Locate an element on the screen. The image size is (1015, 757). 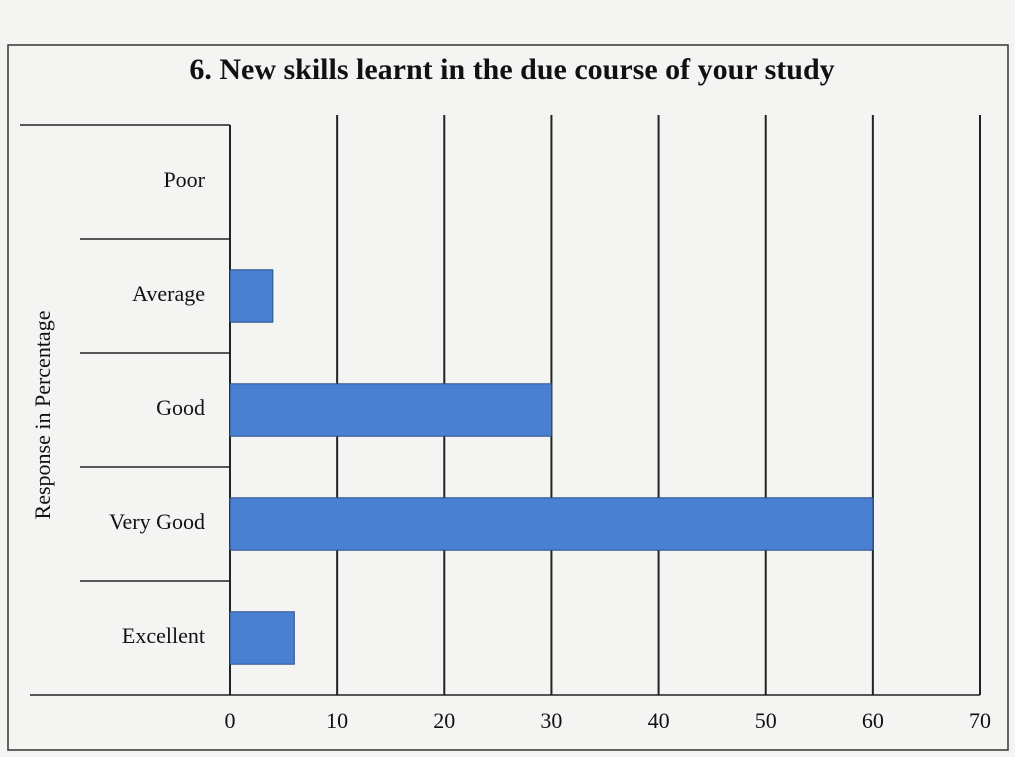
x-tick-label: 70 is located at coordinates (980, 720).